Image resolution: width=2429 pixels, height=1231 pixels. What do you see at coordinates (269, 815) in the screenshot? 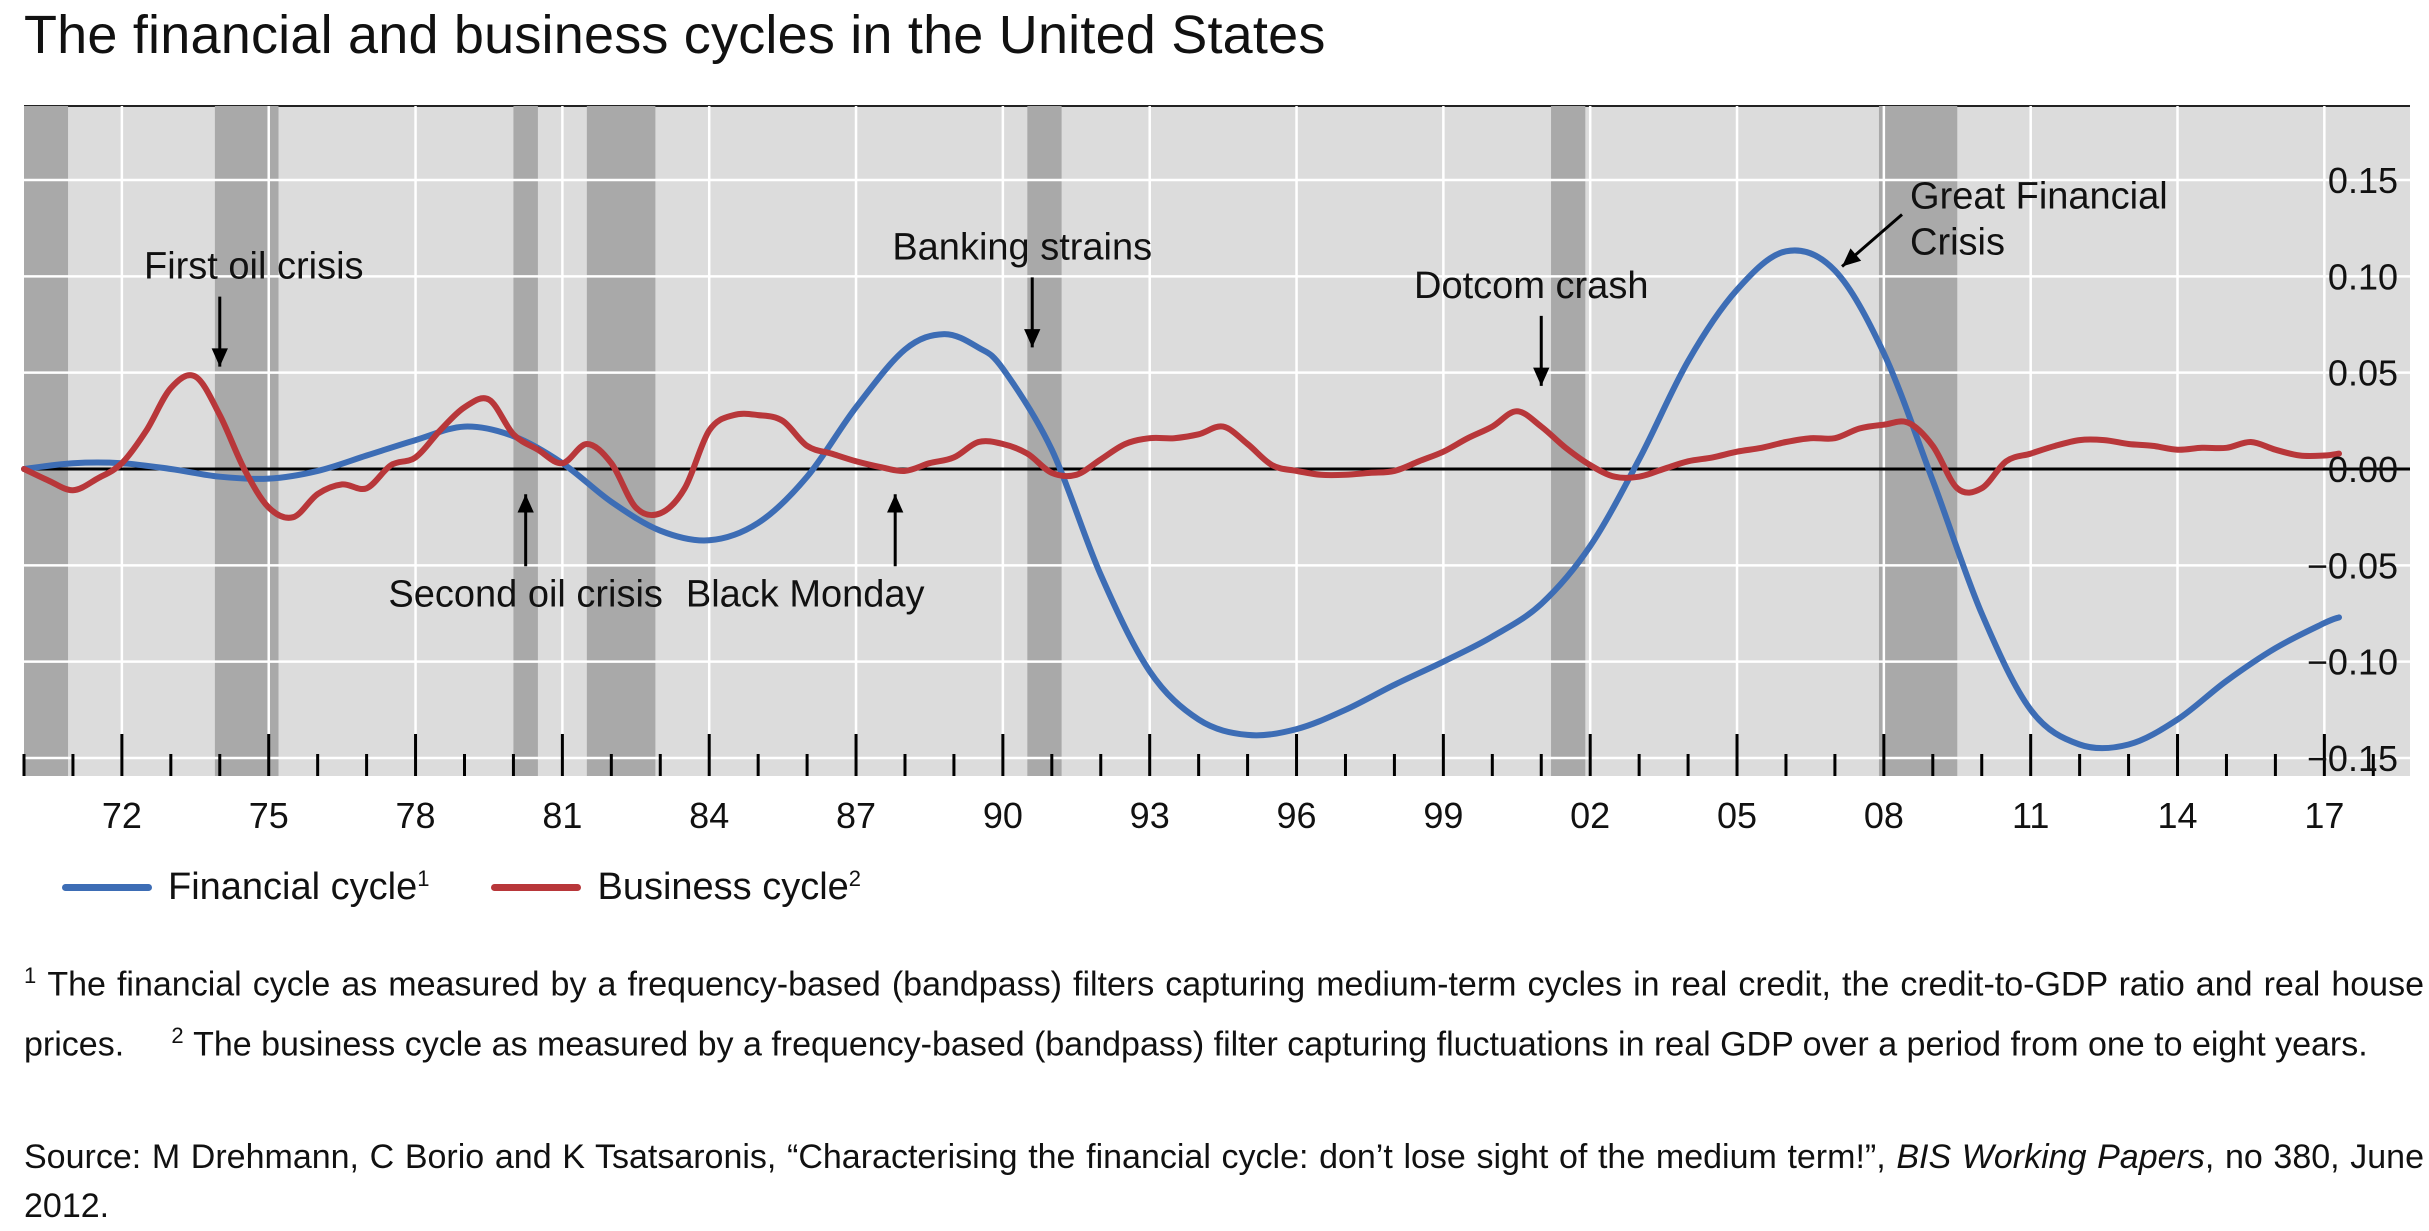
I see `x-tick-label: 75` at bounding box center [269, 815].